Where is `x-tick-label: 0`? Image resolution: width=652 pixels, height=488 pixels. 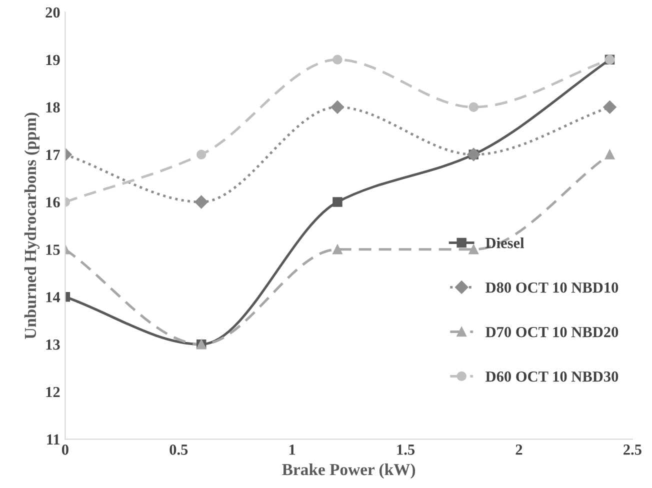
x-tick-label: 0 is located at coordinates (65, 449).